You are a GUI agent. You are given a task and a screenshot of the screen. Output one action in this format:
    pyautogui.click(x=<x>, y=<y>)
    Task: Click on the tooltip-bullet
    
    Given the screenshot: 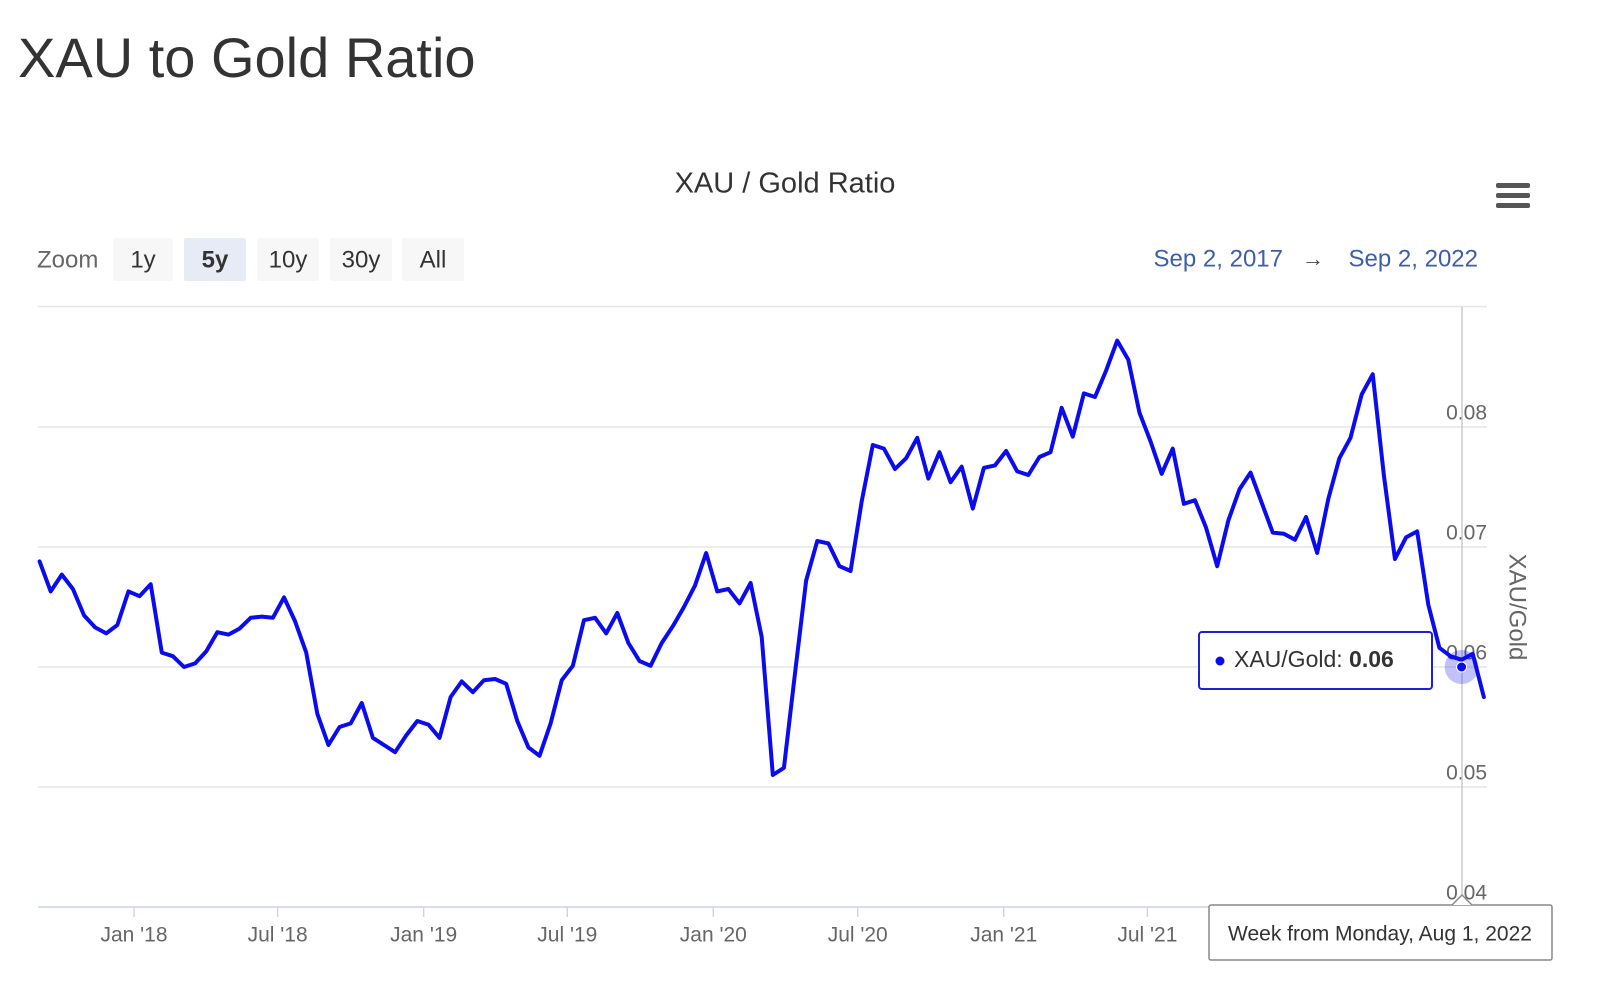 What is the action you would take?
    pyautogui.click(x=1220, y=661)
    